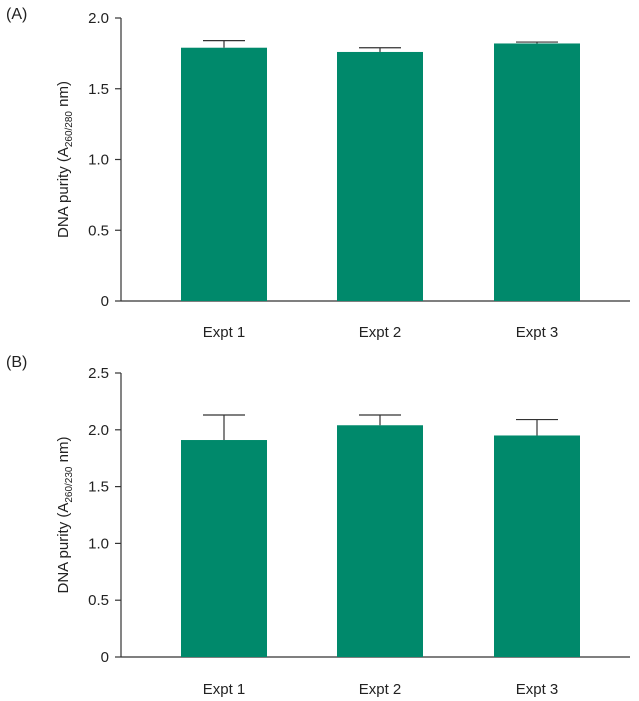  Describe the element at coordinates (65, 514) in the screenshot. I see `y-axis-label: DNA purity (A260/230 nm)` at that location.